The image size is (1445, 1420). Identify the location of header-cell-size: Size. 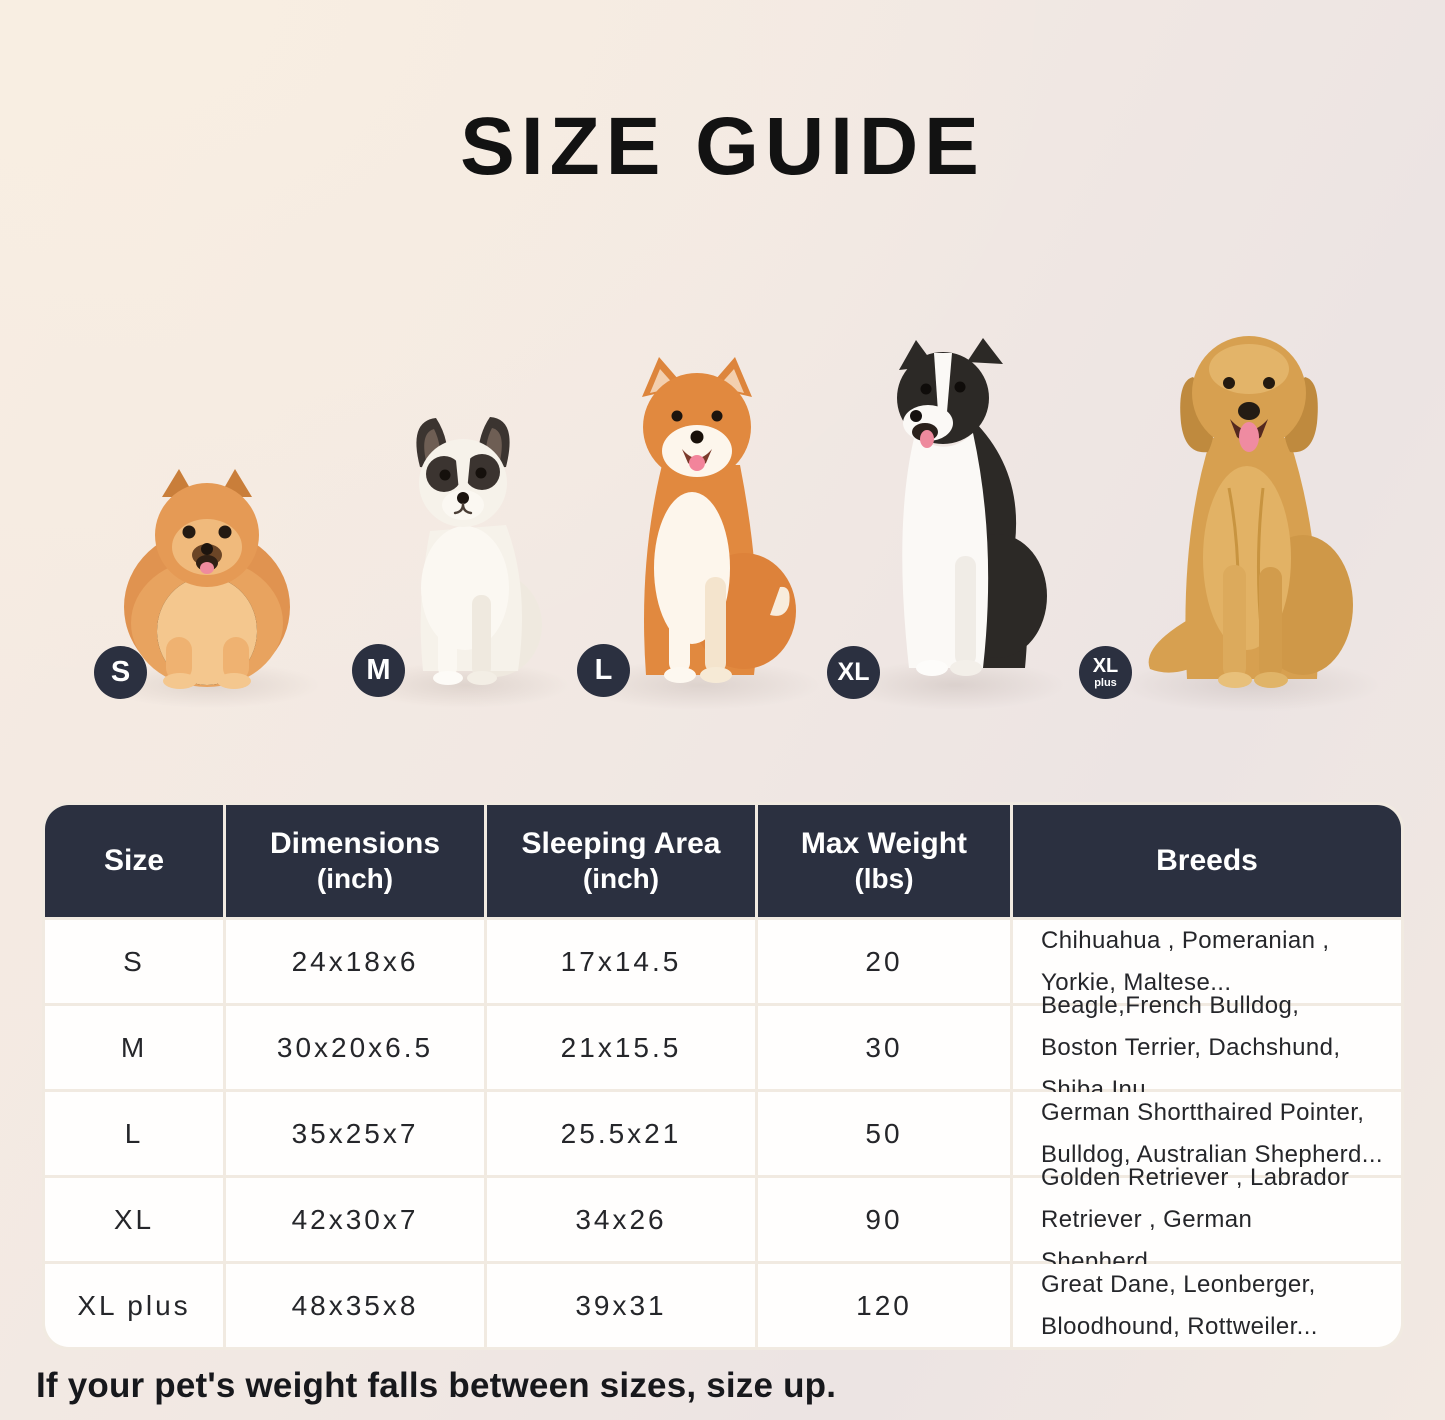
(134, 861).